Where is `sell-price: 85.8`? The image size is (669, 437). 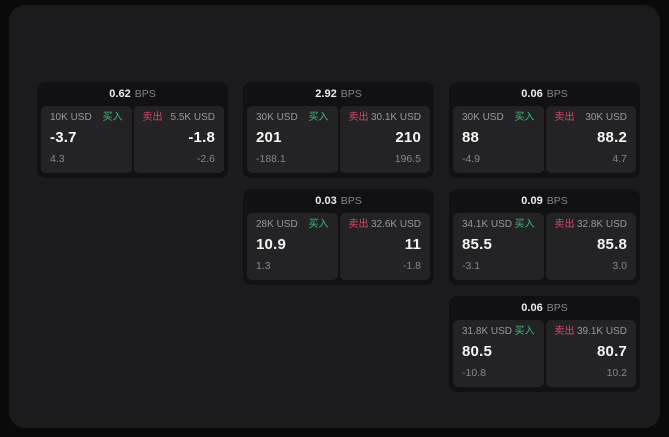
sell-price: 85.8 is located at coordinates (612, 244).